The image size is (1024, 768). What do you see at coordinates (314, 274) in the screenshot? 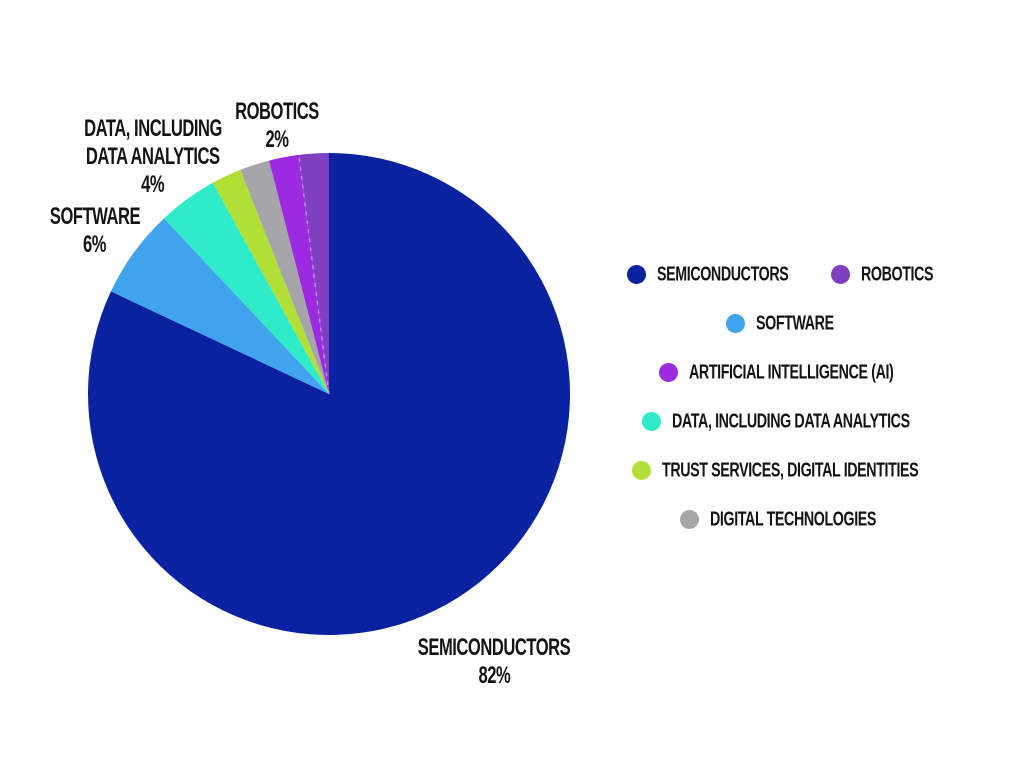
I see `slice-divider-dashed` at bounding box center [314, 274].